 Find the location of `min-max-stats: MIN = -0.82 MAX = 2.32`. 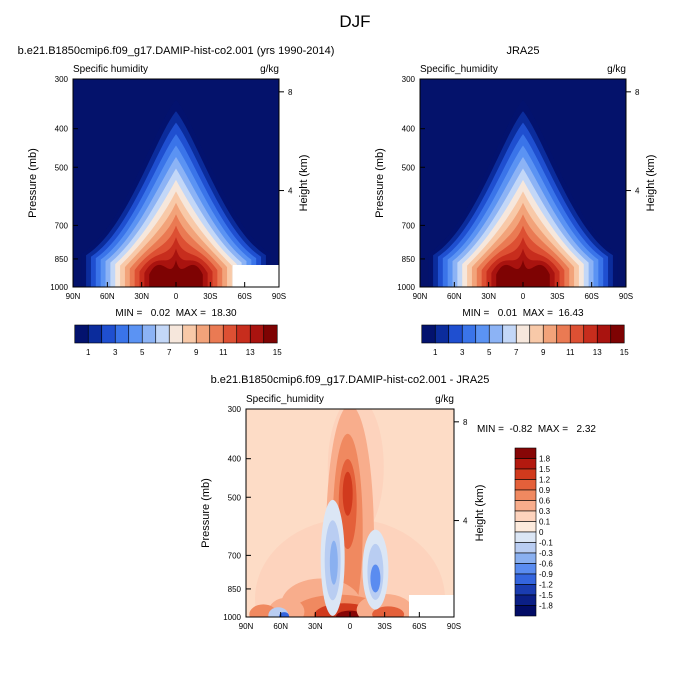

min-max-stats: MIN = -0.82 MAX = 2.32 is located at coordinates (536, 429).